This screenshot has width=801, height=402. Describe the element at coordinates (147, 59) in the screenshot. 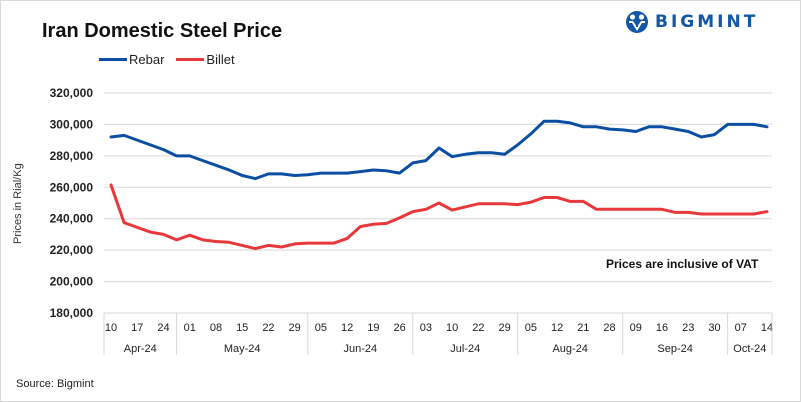

I see `legend-label-rebar: Rebar` at that location.